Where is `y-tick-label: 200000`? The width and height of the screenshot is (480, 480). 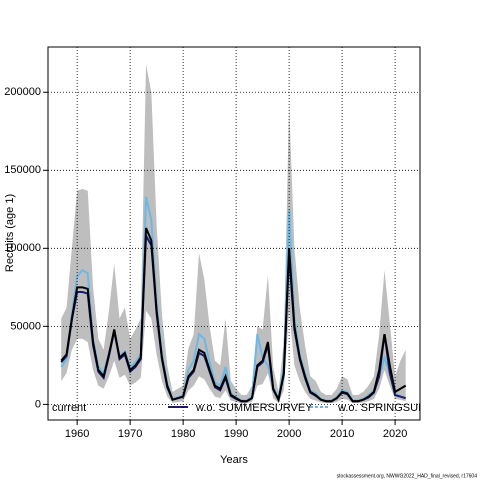 y-tick-label: 200000 is located at coordinates (22, 92).